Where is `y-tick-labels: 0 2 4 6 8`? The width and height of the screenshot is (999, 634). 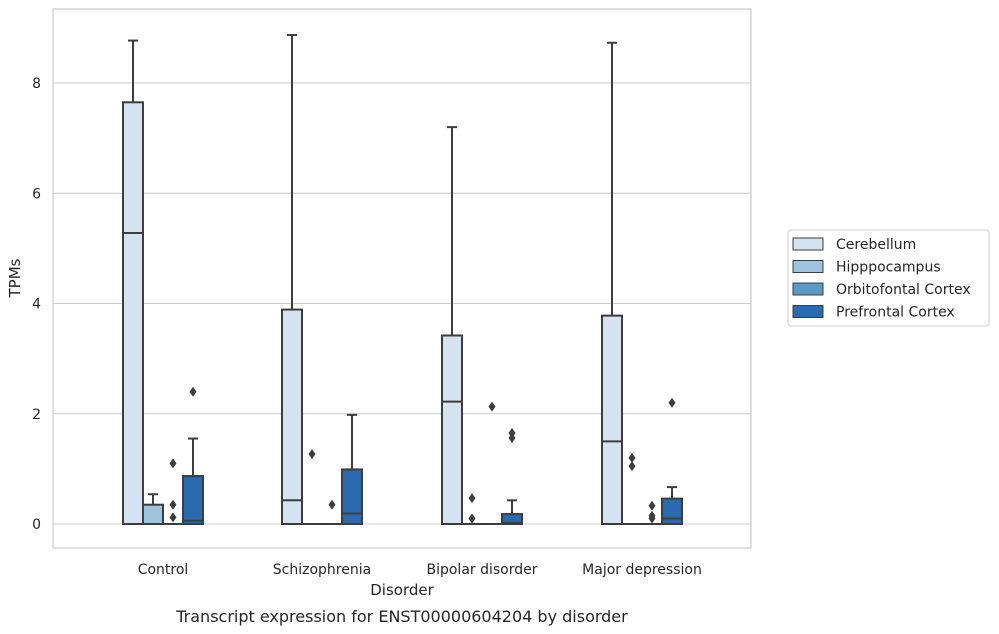
y-tick-labels: 0 2 4 6 8 is located at coordinates (36, 304).